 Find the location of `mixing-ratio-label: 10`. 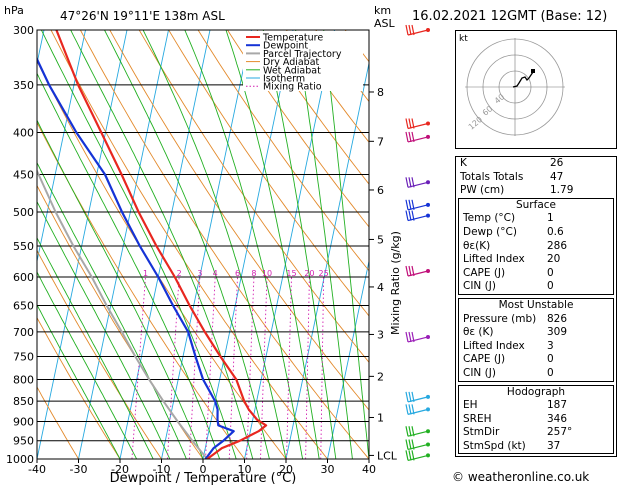

mixing-ratio-label: 10 is located at coordinates (267, 273).